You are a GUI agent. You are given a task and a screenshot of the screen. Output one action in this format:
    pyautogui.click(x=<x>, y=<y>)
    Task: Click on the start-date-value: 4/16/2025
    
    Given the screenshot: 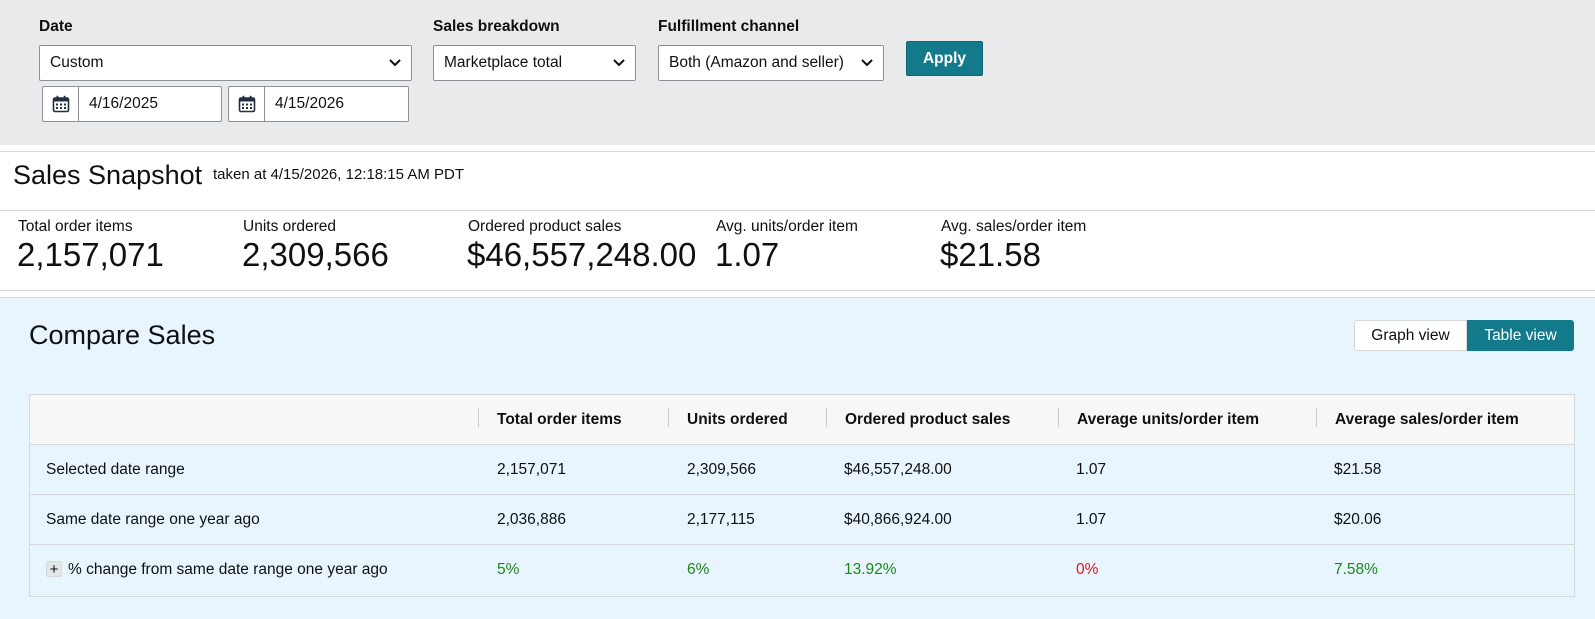 What is the action you would take?
    pyautogui.click(x=123, y=103)
    